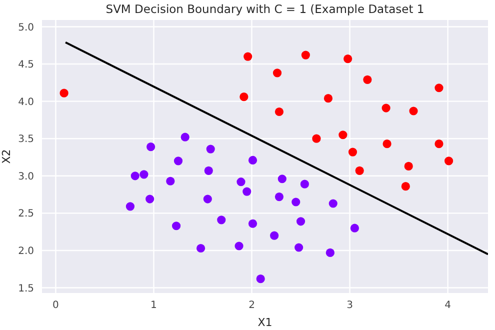 The image size is (495, 330). What do you see at coordinates (26, 288) in the screenshot?
I see `y-tick-label: 1.5` at bounding box center [26, 288].